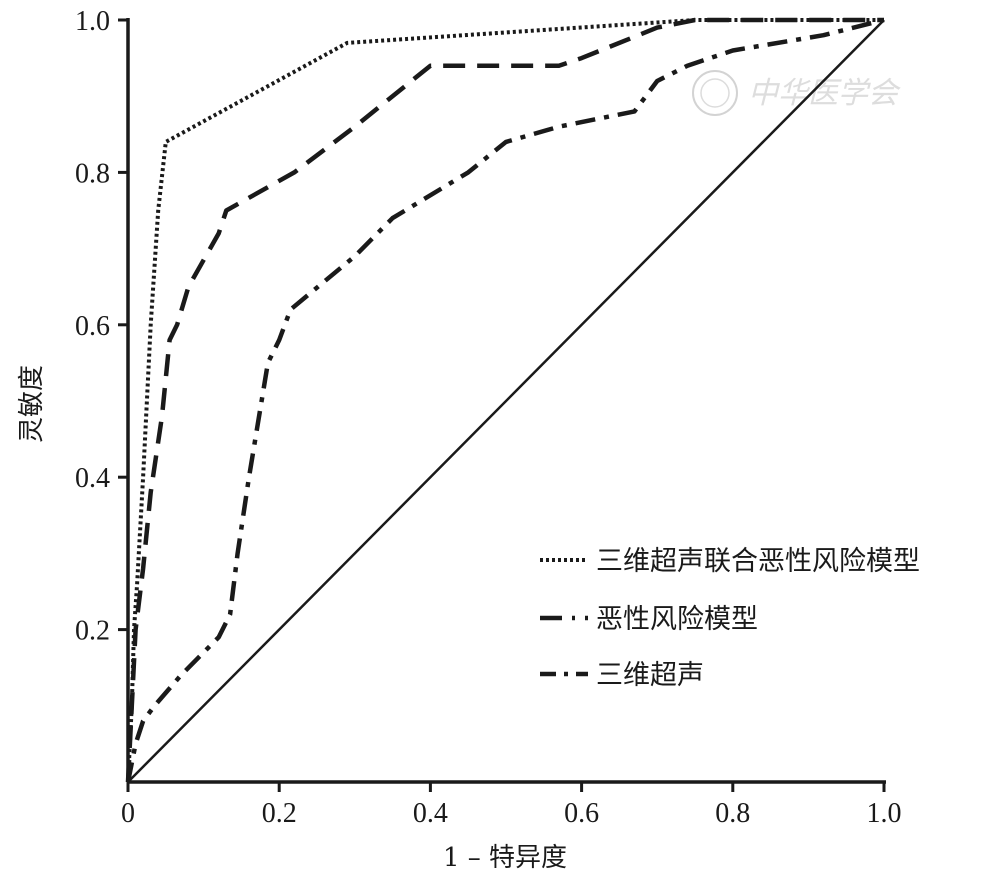 The height and width of the screenshot is (878, 1007). What do you see at coordinates (650, 675) in the screenshot?
I see `legend-label-3: 三维超声` at bounding box center [650, 675].